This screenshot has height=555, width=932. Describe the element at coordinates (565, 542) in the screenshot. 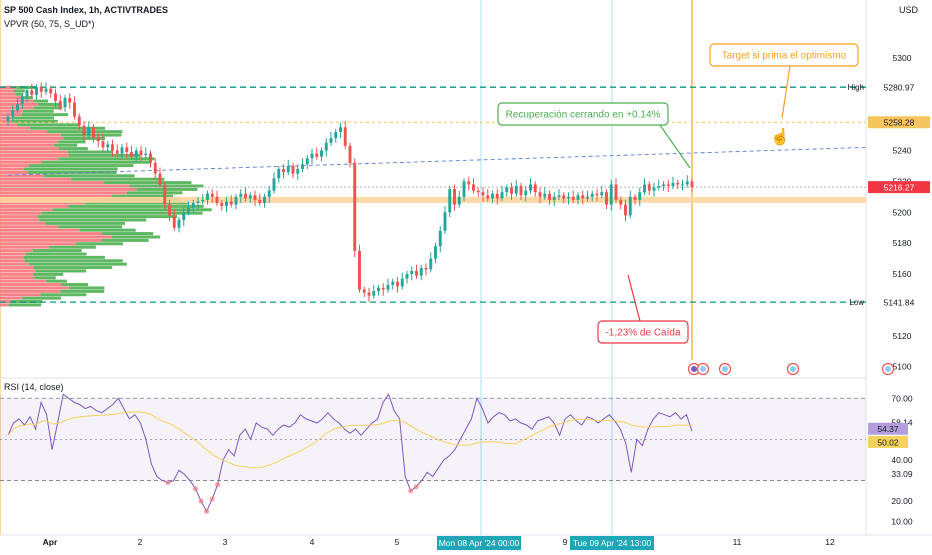

I see `time-tick-label: 9` at that location.